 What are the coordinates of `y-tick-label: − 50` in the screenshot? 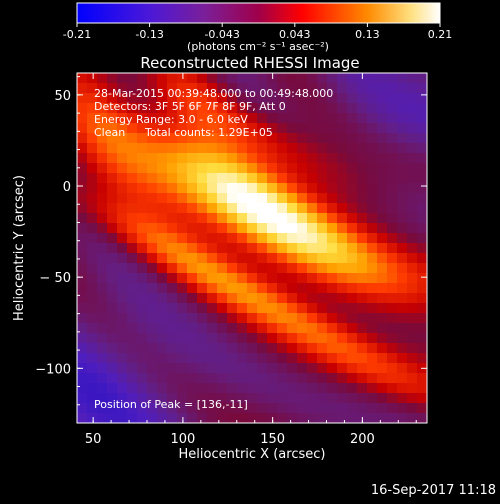 It's located at (55, 278).